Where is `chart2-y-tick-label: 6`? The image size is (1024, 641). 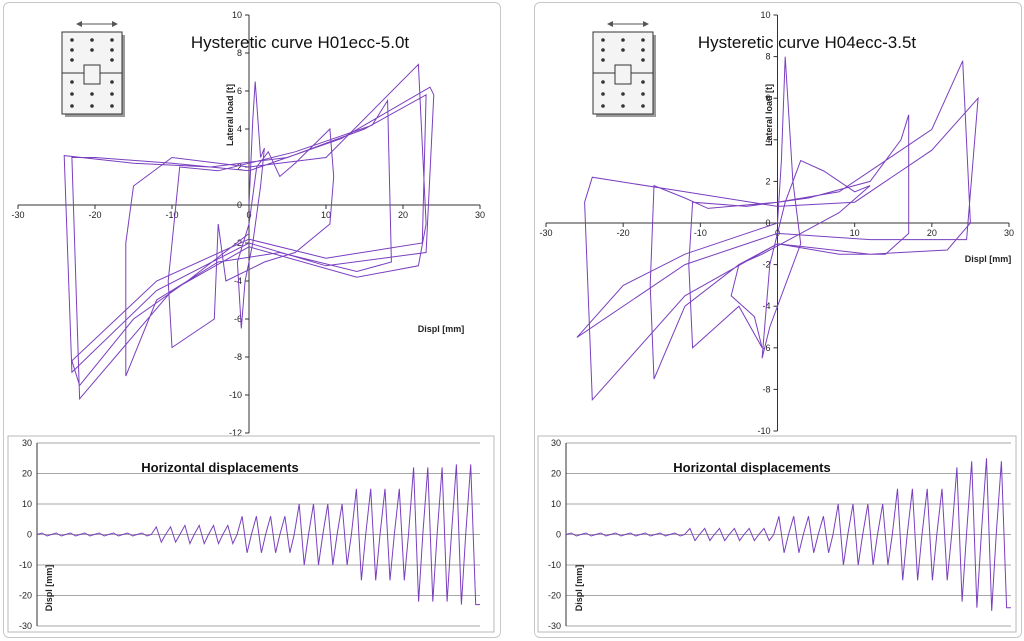 chart2-y-tick-label: 6 is located at coordinates (767, 98).